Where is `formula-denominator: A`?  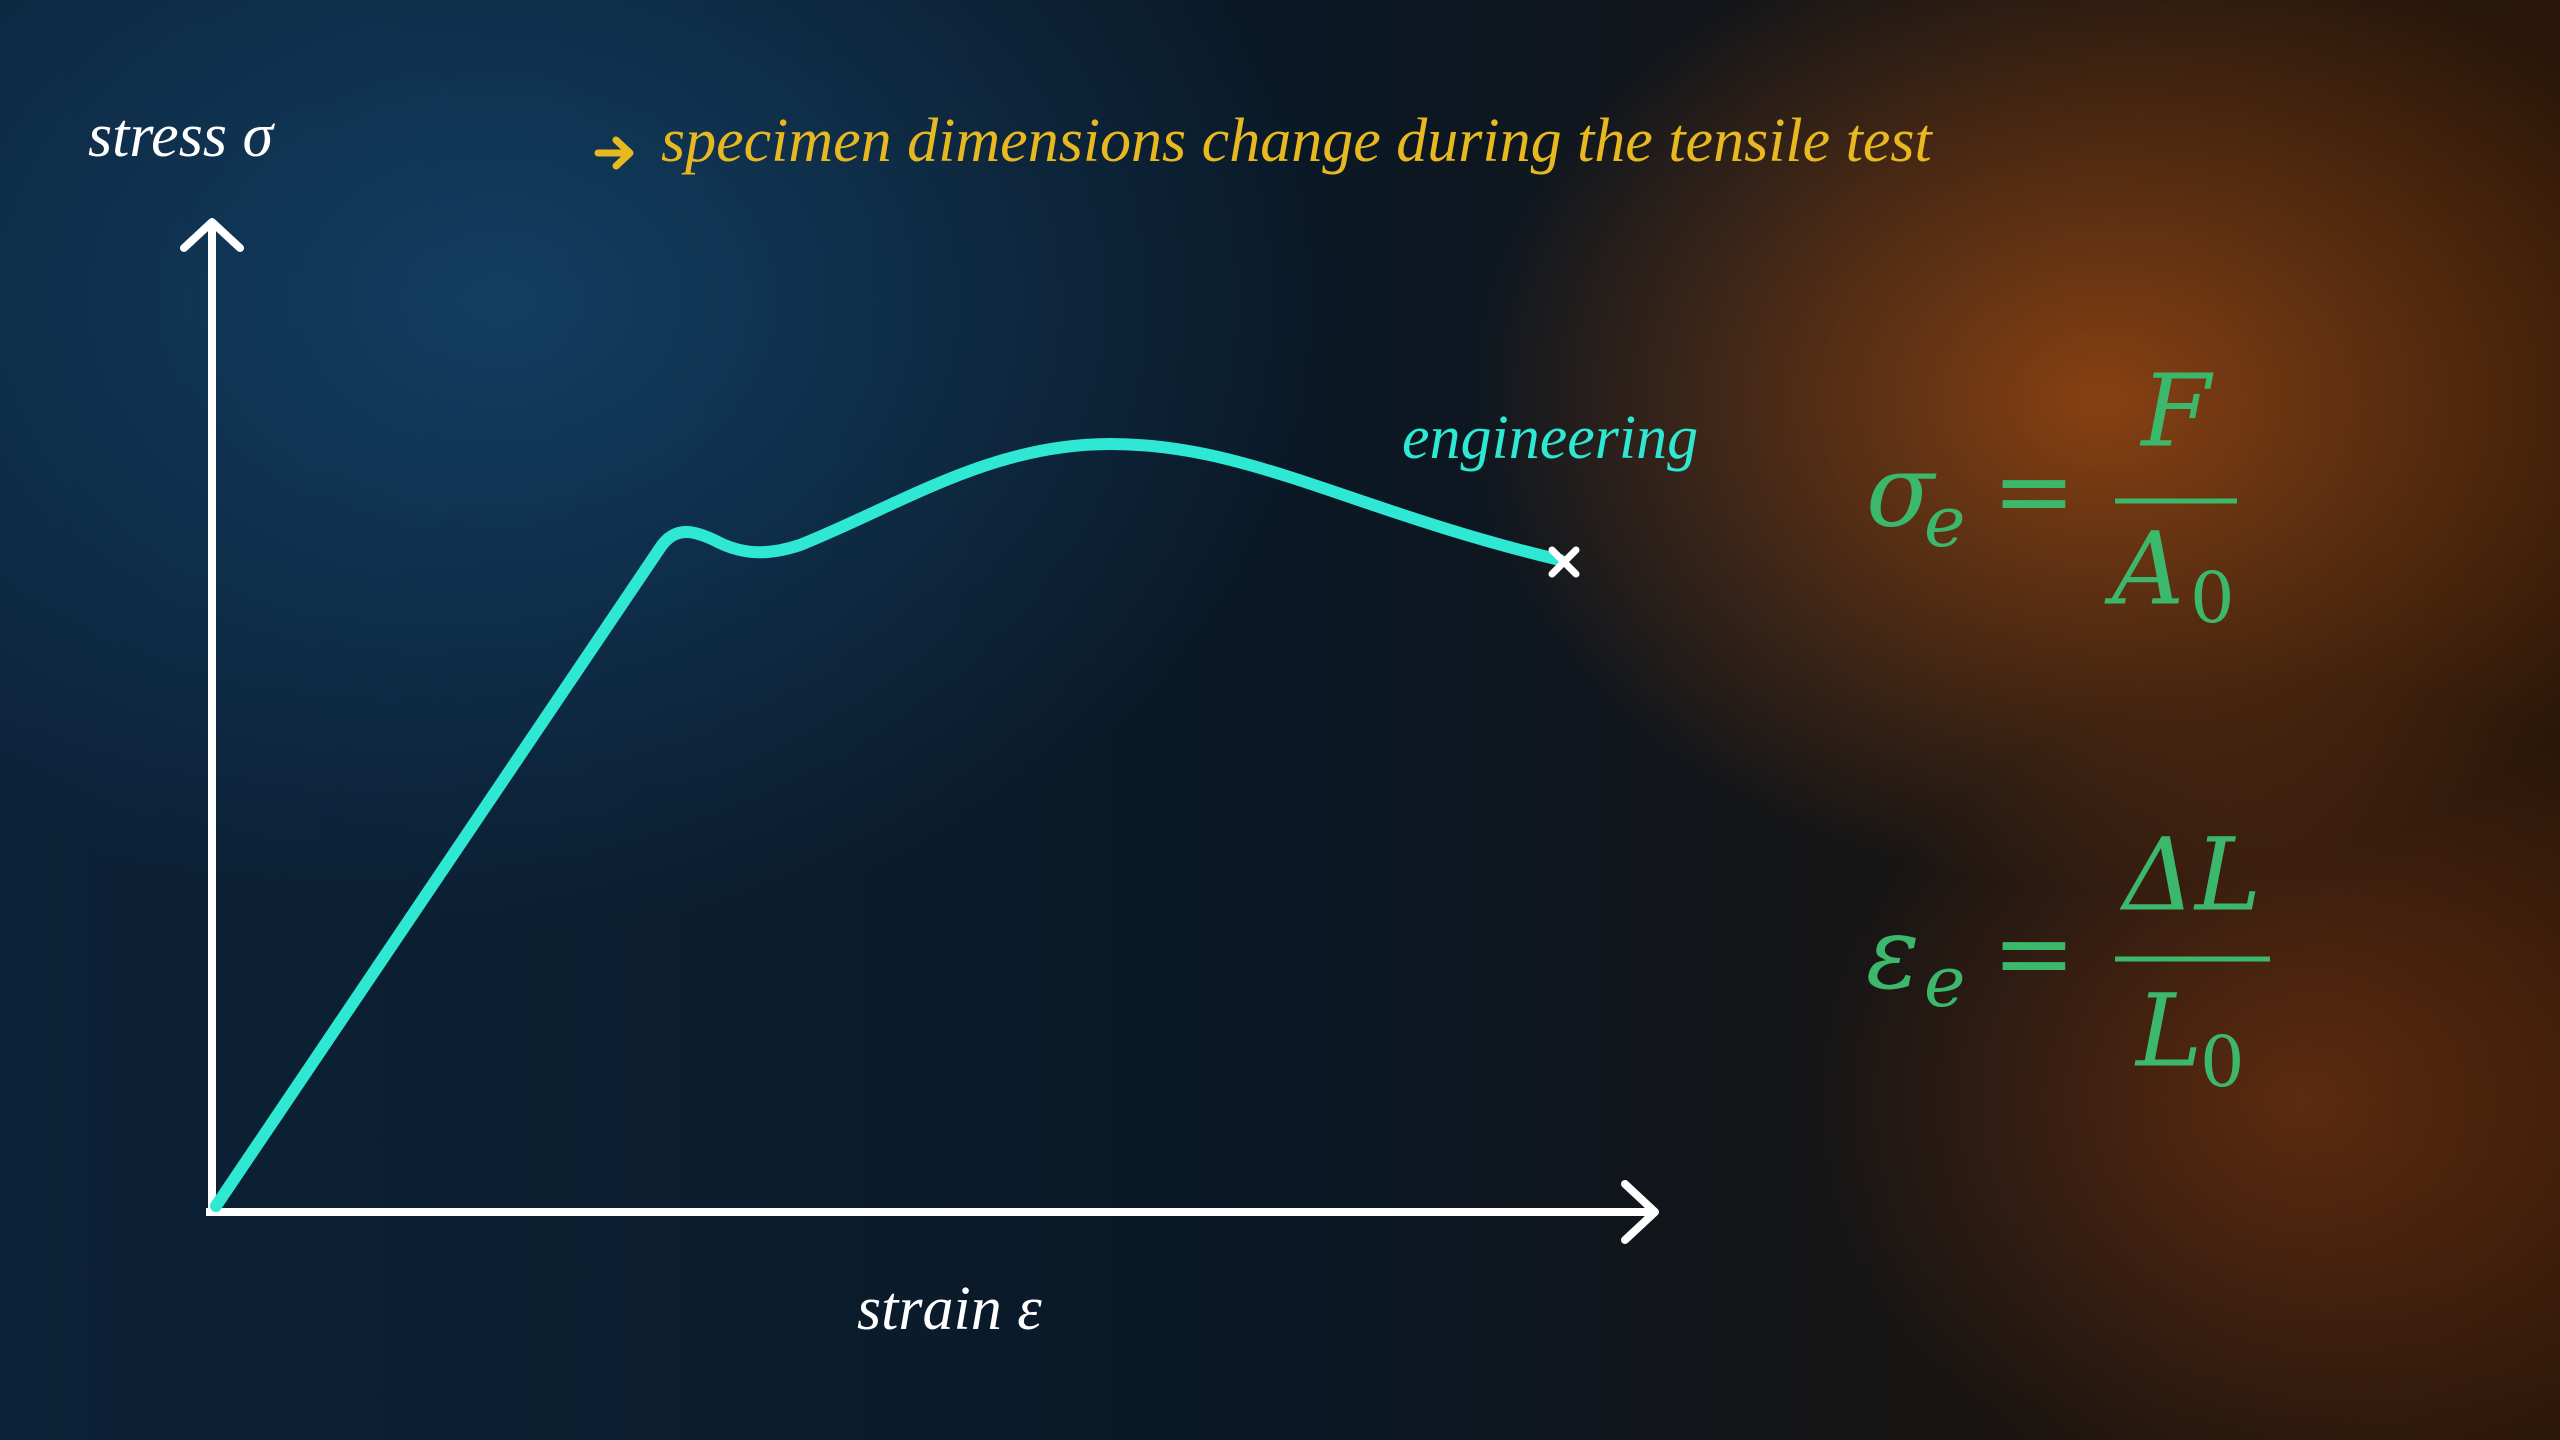 formula-denominator: A is located at coordinates (2144, 569).